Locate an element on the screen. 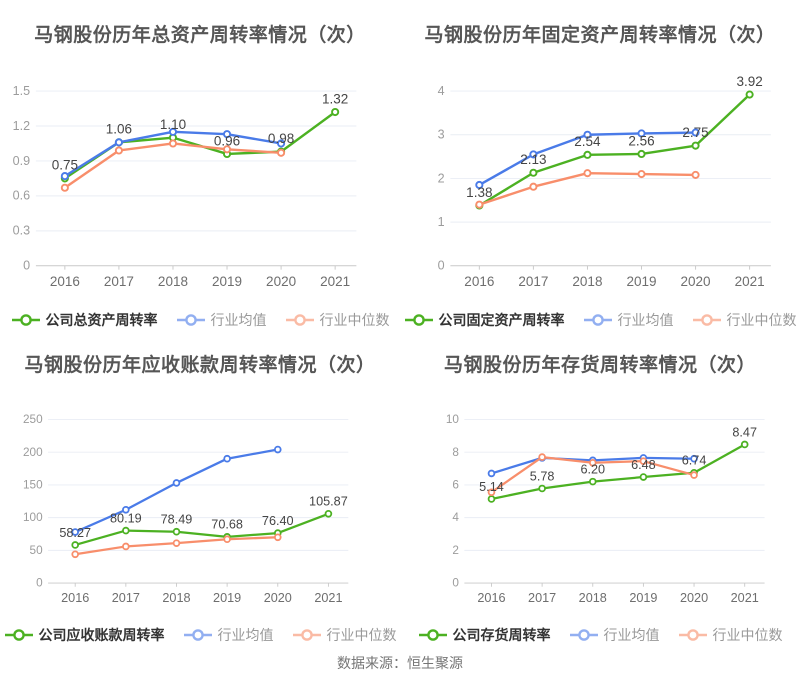 The image size is (800, 689). svg-text: 2.75 is located at coordinates (695, 132).